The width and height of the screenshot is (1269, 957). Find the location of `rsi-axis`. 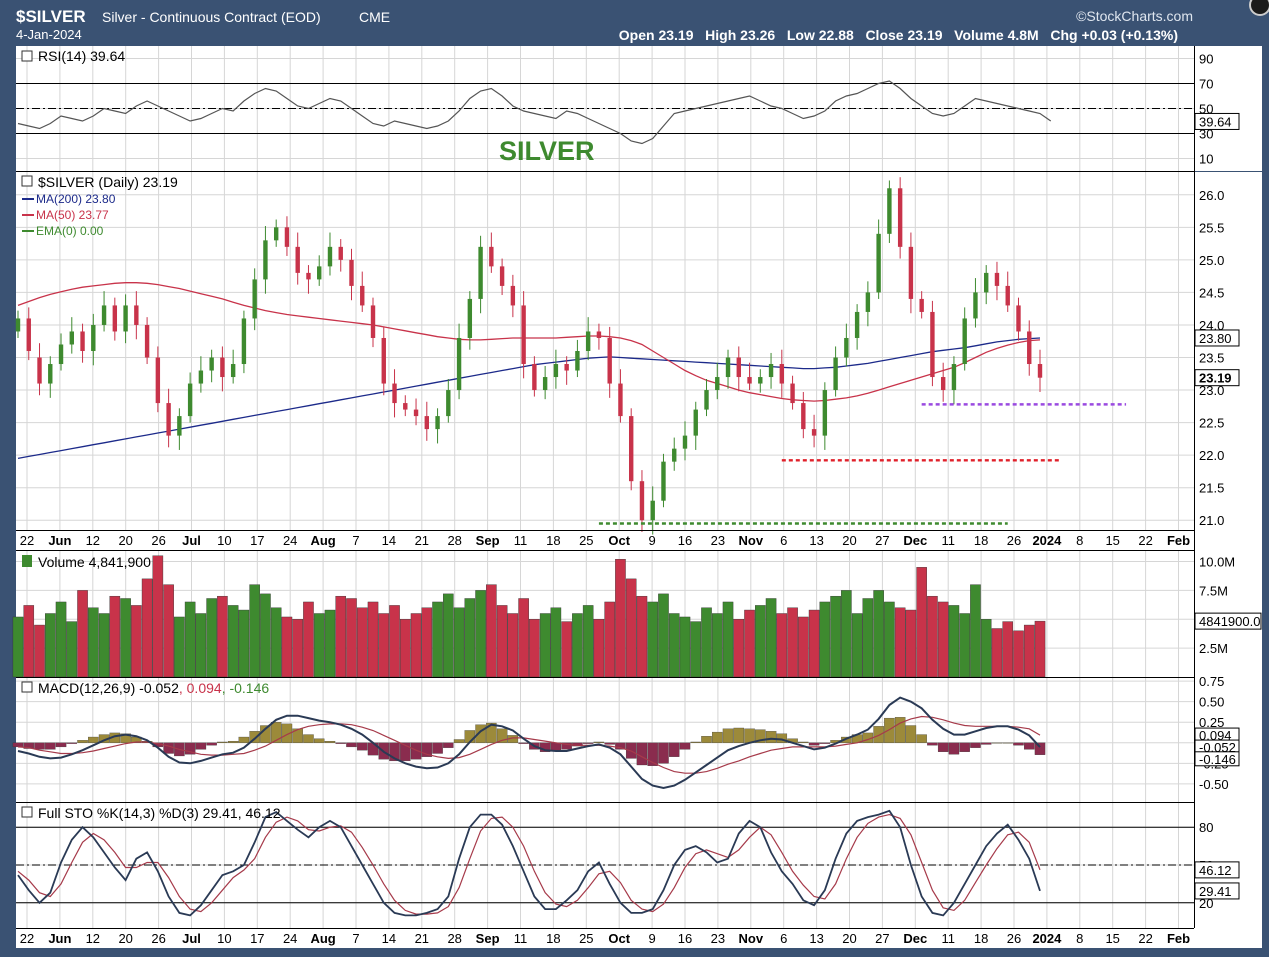

rsi-axis is located at coordinates (1228, 108).